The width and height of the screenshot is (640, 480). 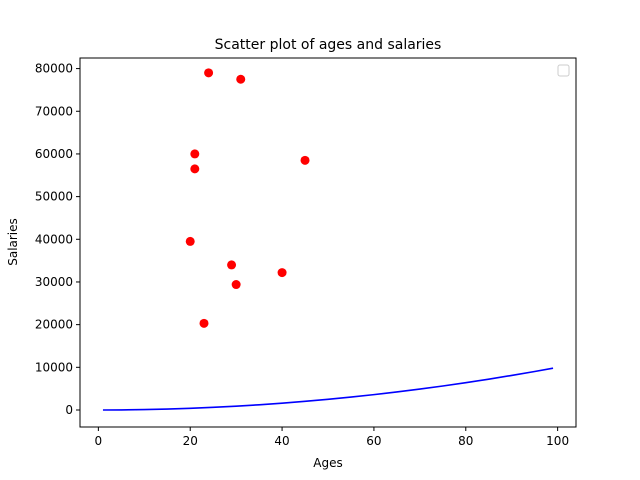 What do you see at coordinates (69, 410) in the screenshot?
I see `y-tick-label: 0` at bounding box center [69, 410].